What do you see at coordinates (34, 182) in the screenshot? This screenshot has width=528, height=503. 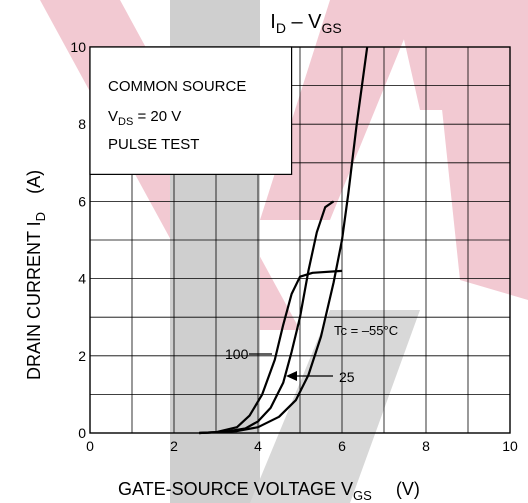 I see `y-axis-unit: (A)` at bounding box center [34, 182].